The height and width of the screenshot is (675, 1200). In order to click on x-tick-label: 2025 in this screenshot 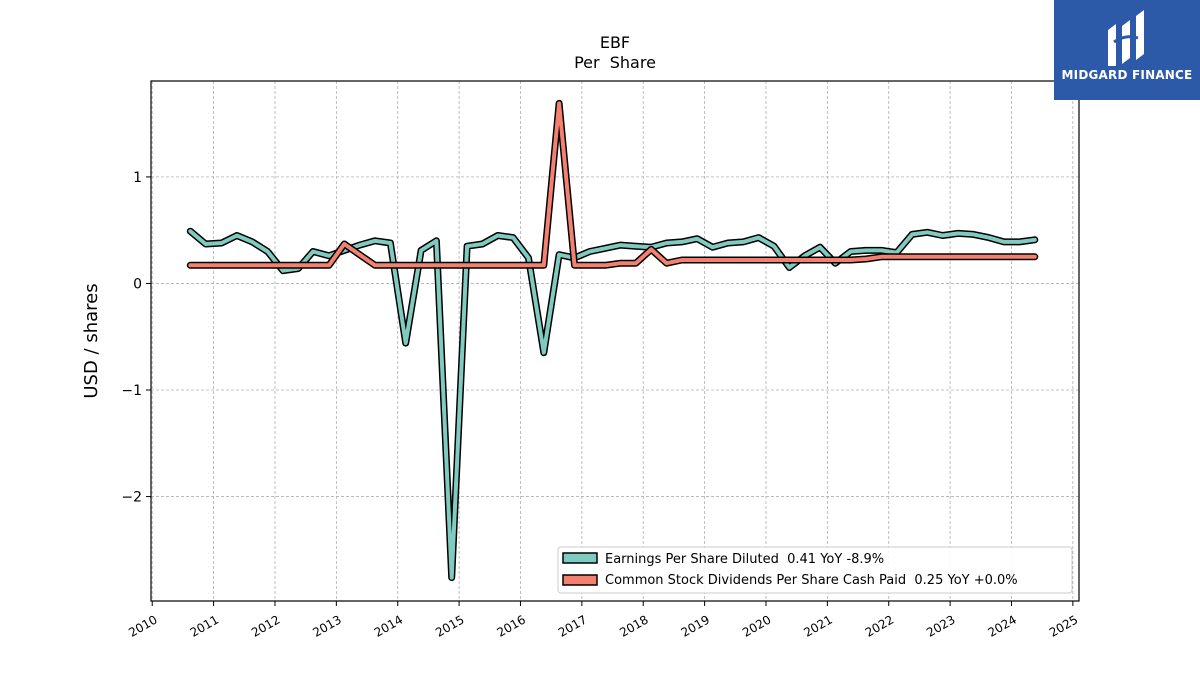, I will do `click(1063, 625)`.